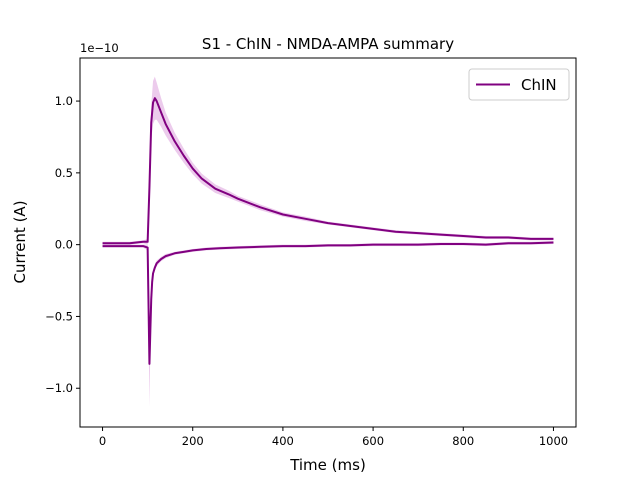  I want to click on y-axis-offset-label: 1e−10, so click(99, 48).